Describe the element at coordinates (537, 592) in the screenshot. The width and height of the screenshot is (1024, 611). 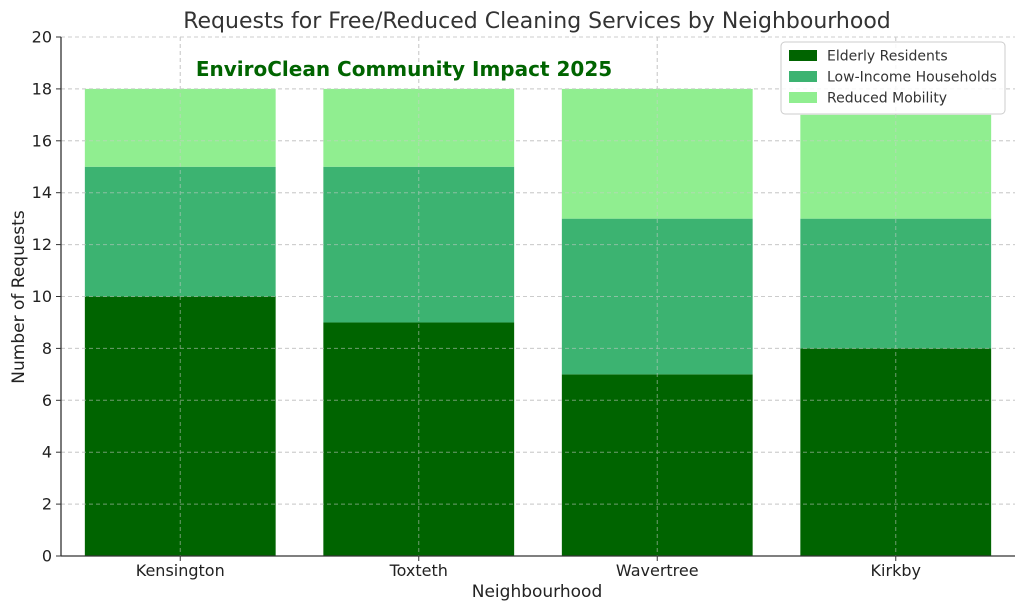
I see `x-axis-label: Neighbourhood` at that location.